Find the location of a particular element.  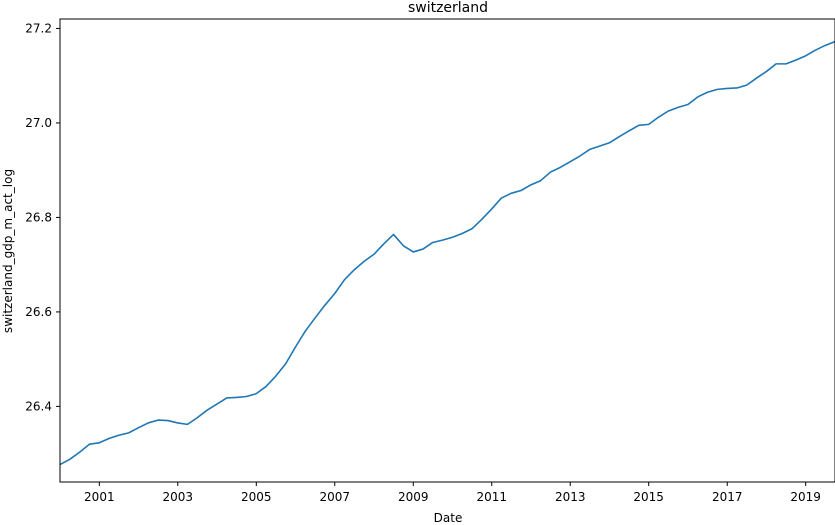

x-tick-label: 2015 is located at coordinates (648, 497).